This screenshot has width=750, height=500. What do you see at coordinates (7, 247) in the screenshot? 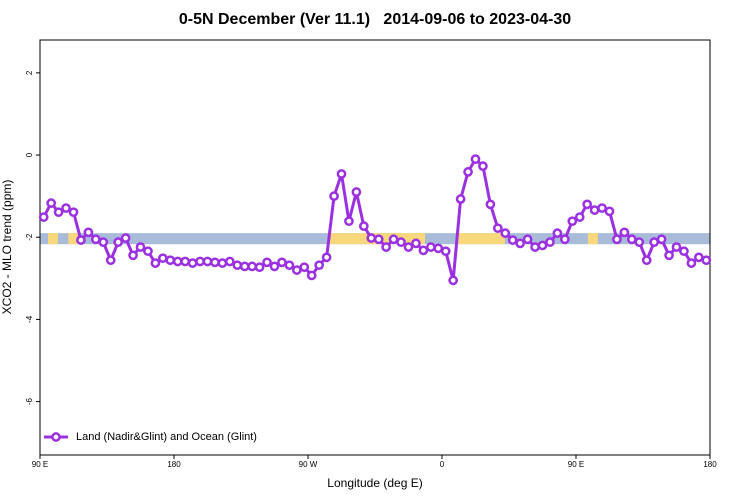
I see `y-axis-label: XCO2 - MLO trend (ppm)` at bounding box center [7, 247].